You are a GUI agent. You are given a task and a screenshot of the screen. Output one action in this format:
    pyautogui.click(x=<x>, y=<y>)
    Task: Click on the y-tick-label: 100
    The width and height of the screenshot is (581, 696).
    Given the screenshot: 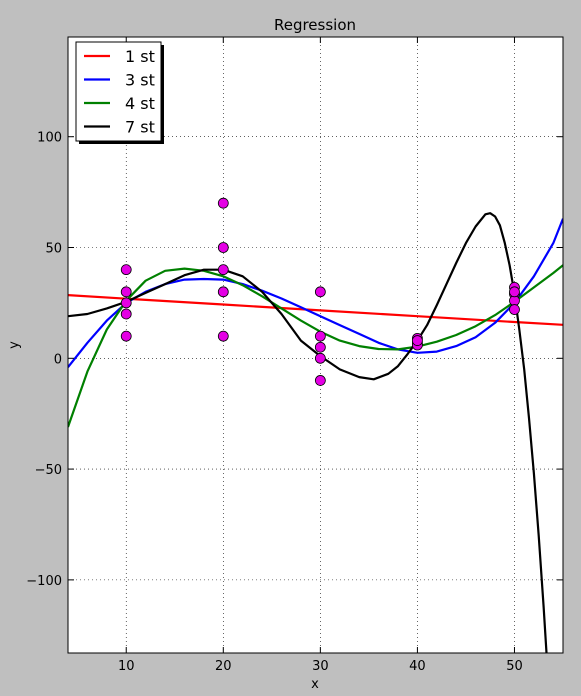 What is the action you would take?
    pyautogui.click(x=49, y=138)
    